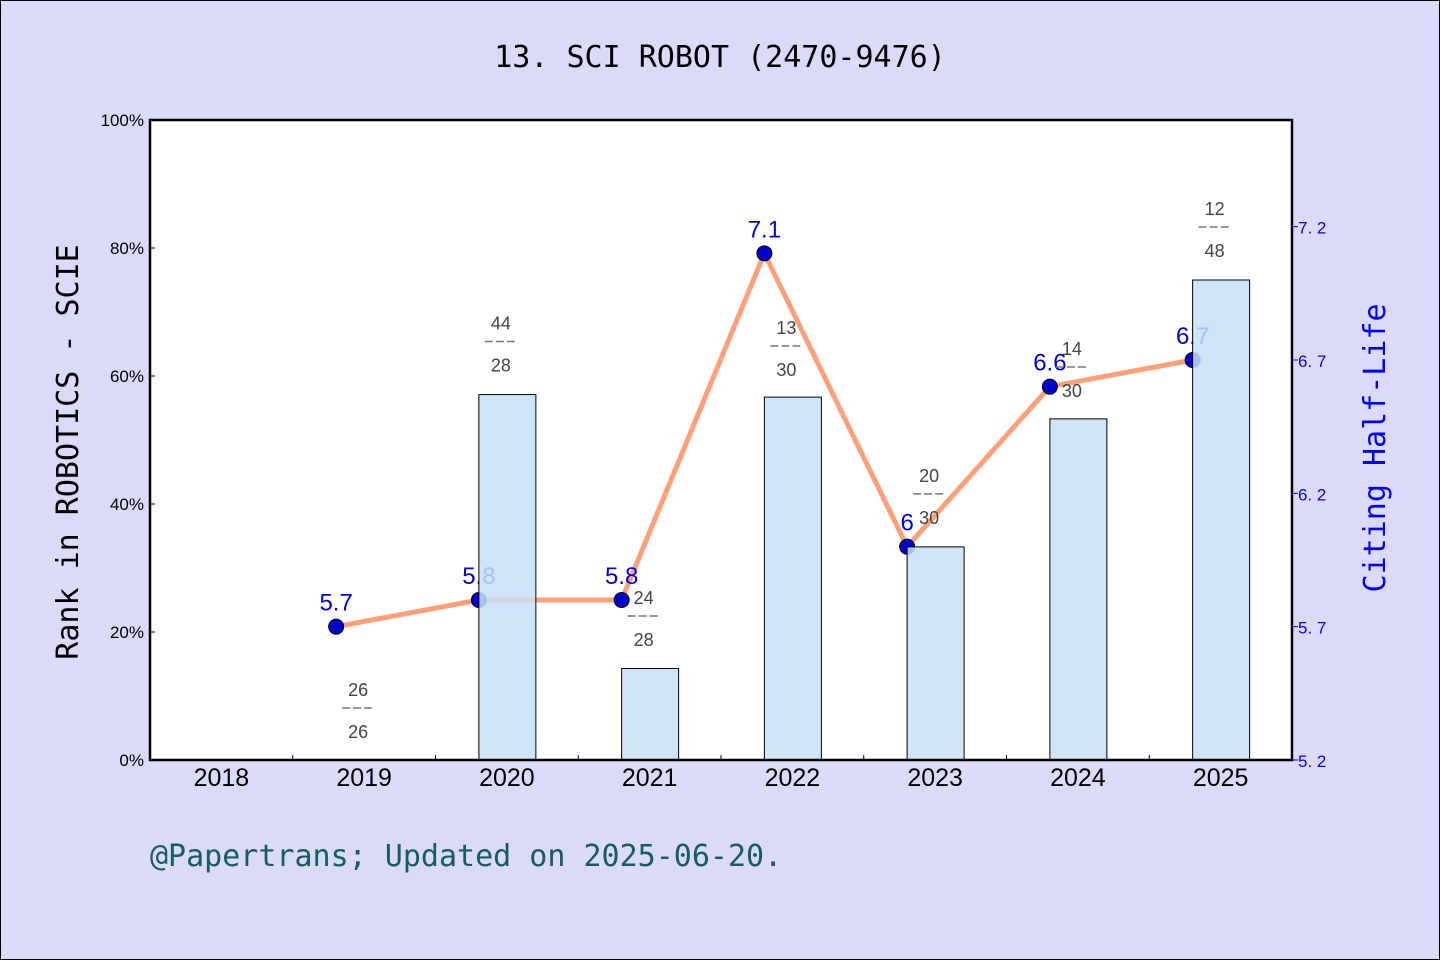 This screenshot has width=1440, height=960. What do you see at coordinates (501, 324) in the screenshot?
I see `rank-label-numerator: 44` at bounding box center [501, 324].